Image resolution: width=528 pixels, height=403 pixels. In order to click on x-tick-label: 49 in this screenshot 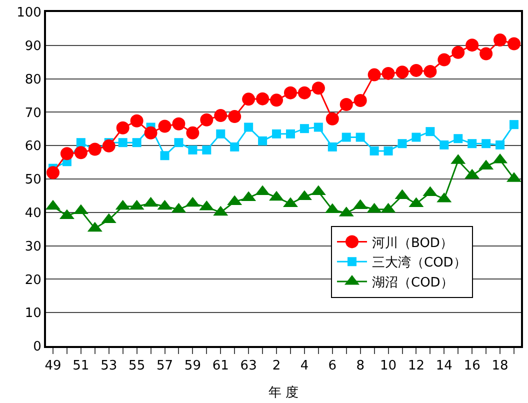, I will do `click(53, 366)`.